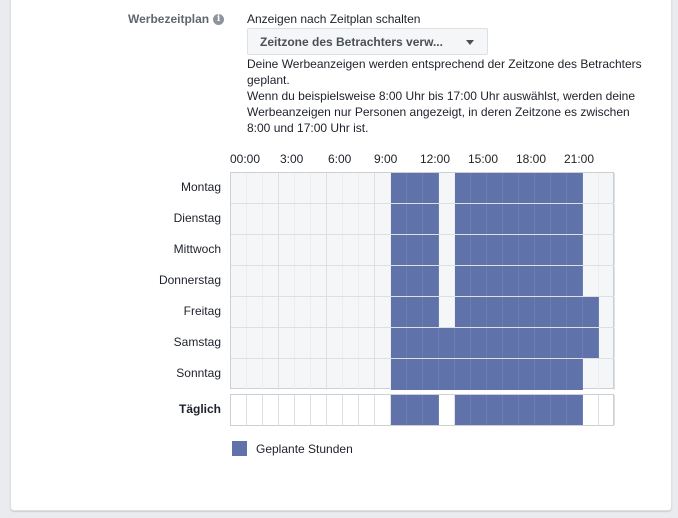 The width and height of the screenshot is (678, 518). I want to click on daily-row, so click(422, 410).